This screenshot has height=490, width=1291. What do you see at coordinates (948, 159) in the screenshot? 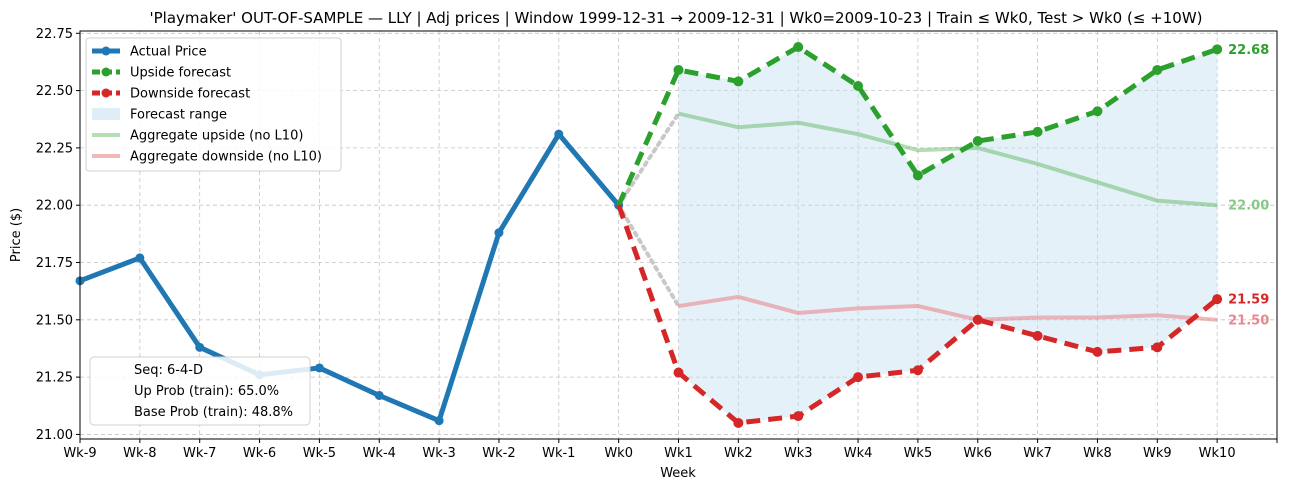
I see `aggregate-upside-line` at bounding box center [948, 159].